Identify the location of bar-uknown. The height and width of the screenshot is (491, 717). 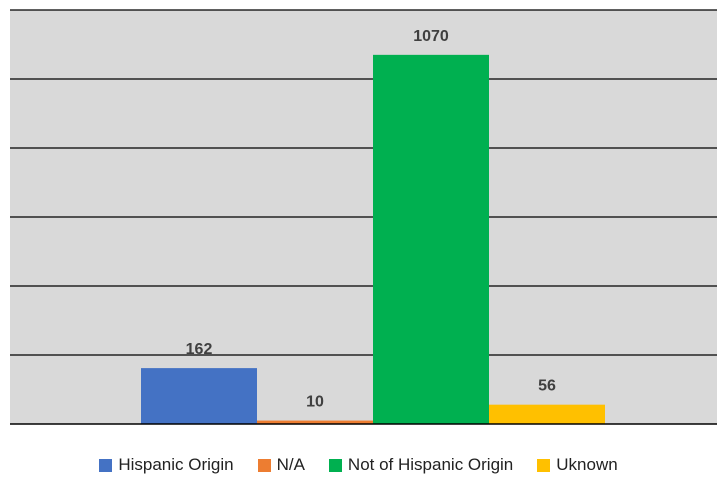
(547, 414).